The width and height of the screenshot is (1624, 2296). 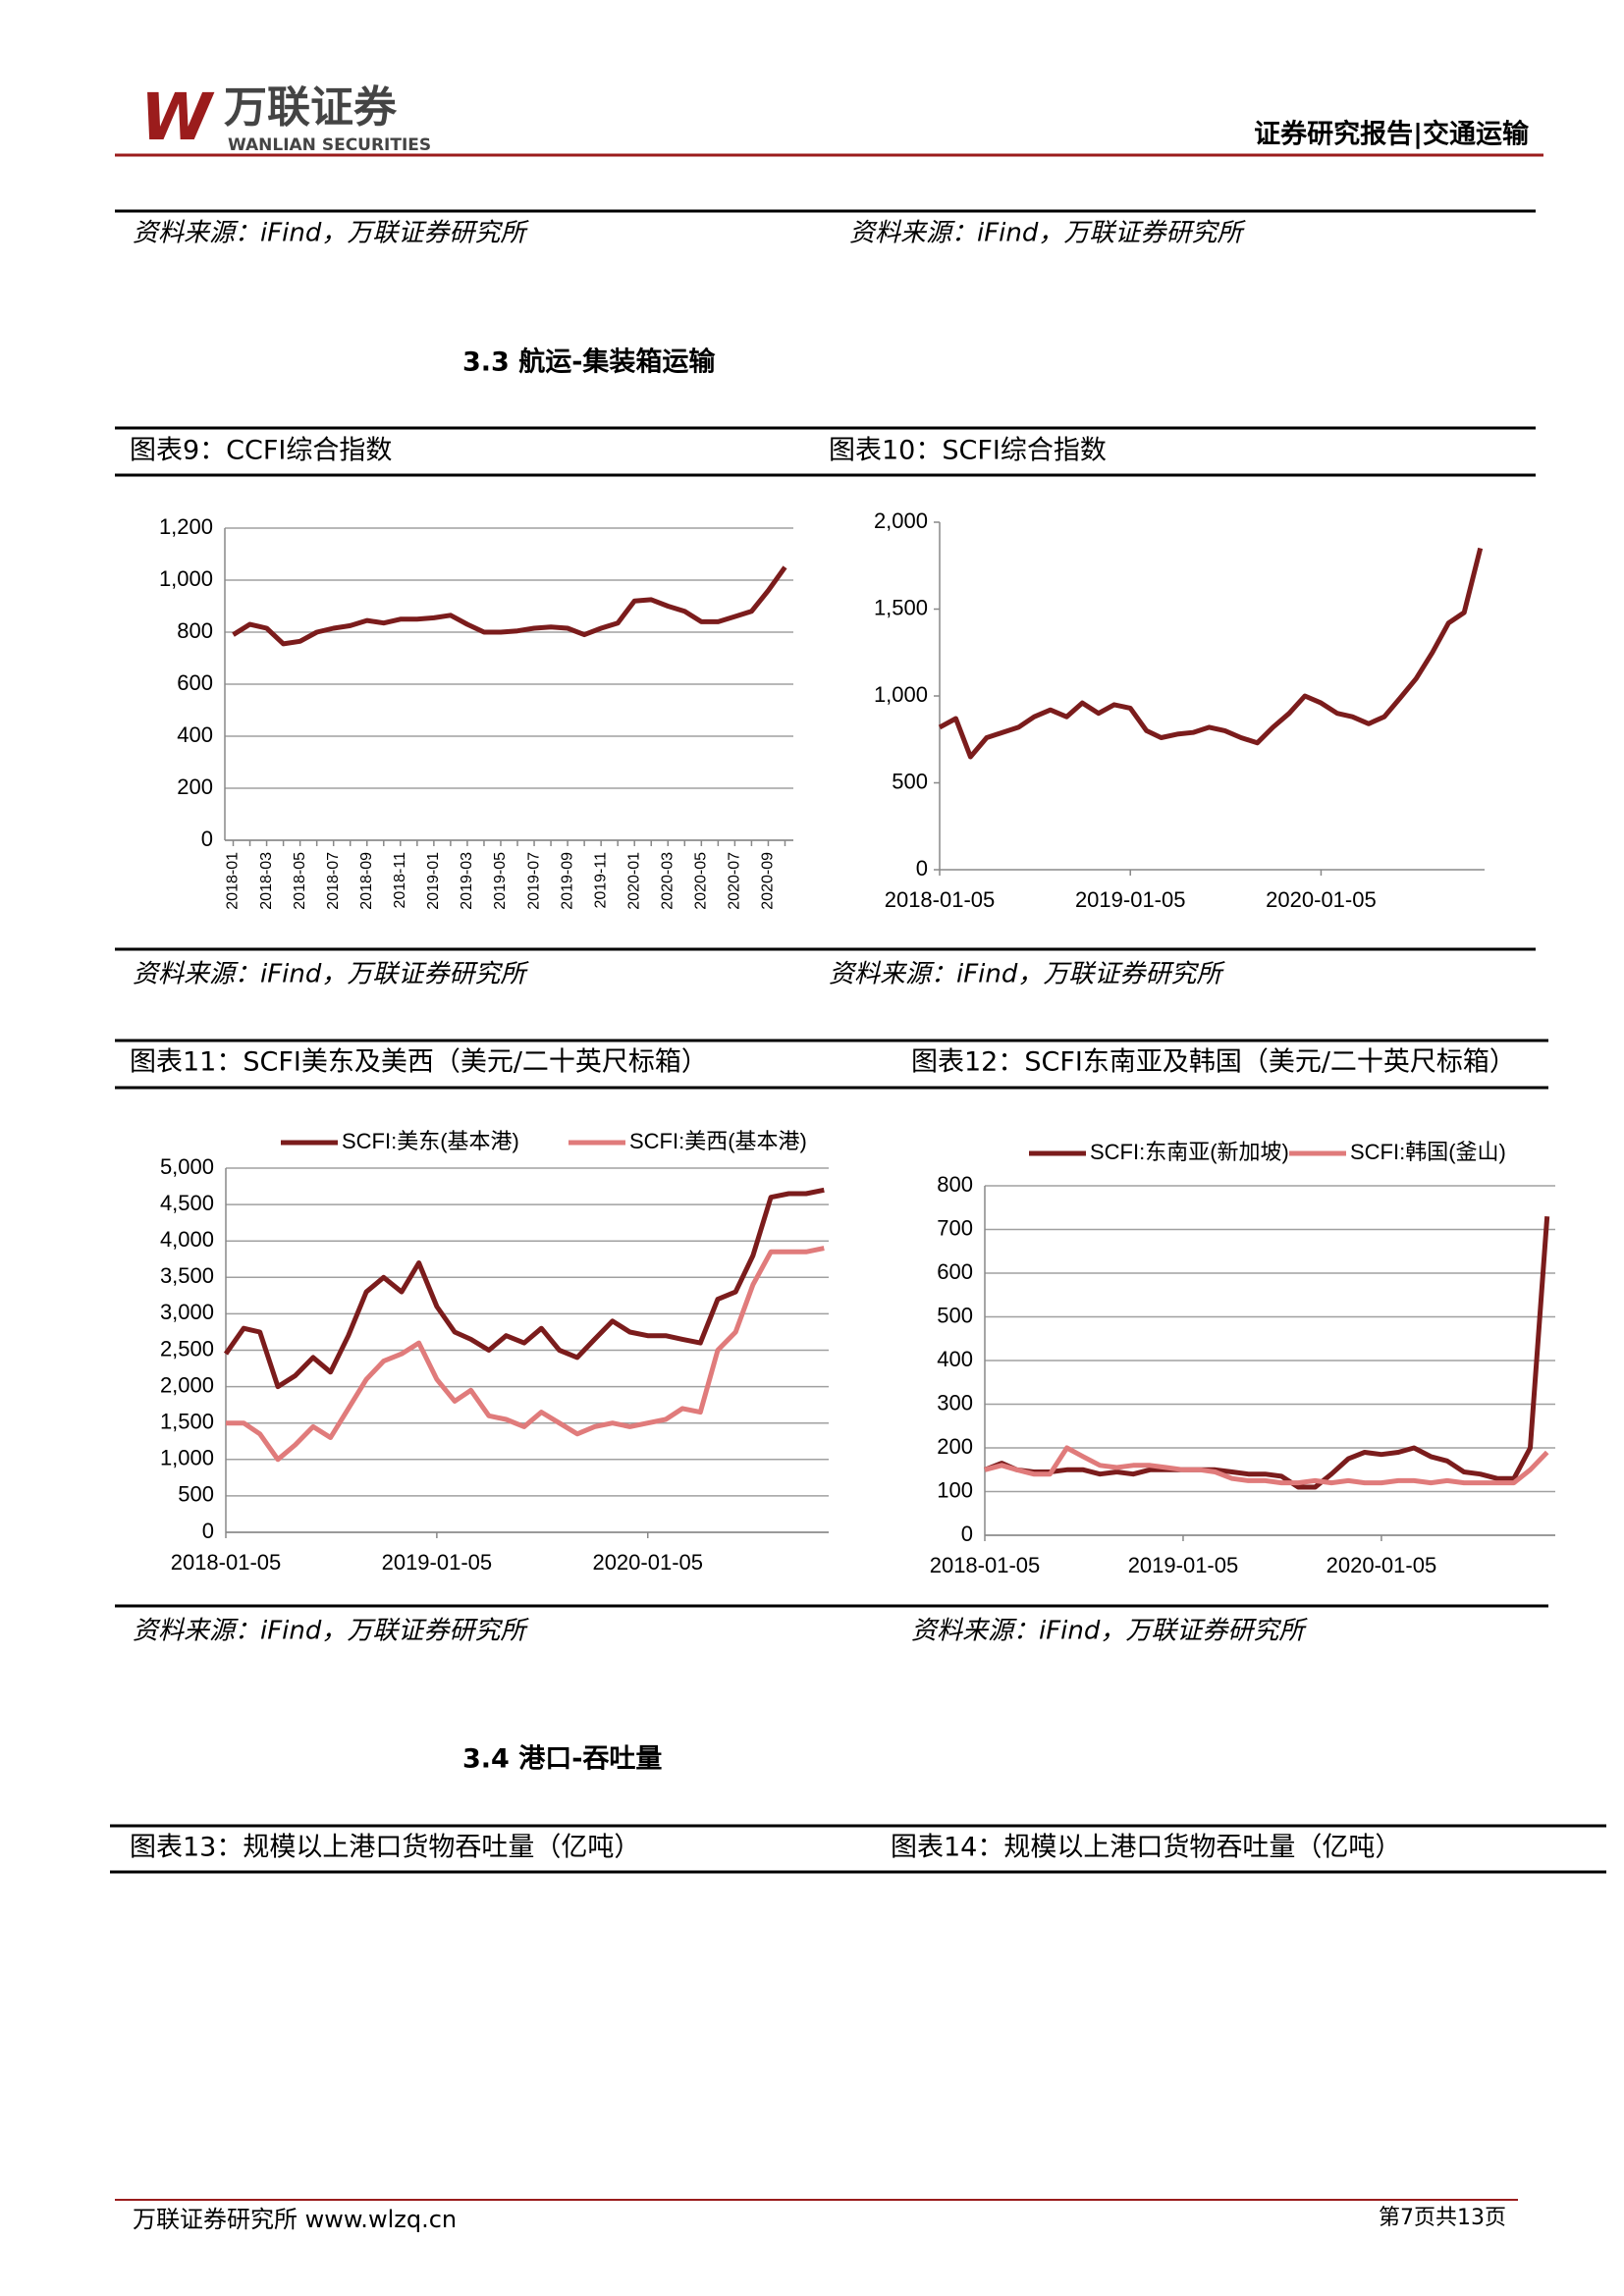 What do you see at coordinates (718, 1141) in the screenshot?
I see `legend-label: SCFI:美西(基本港)` at bounding box center [718, 1141].